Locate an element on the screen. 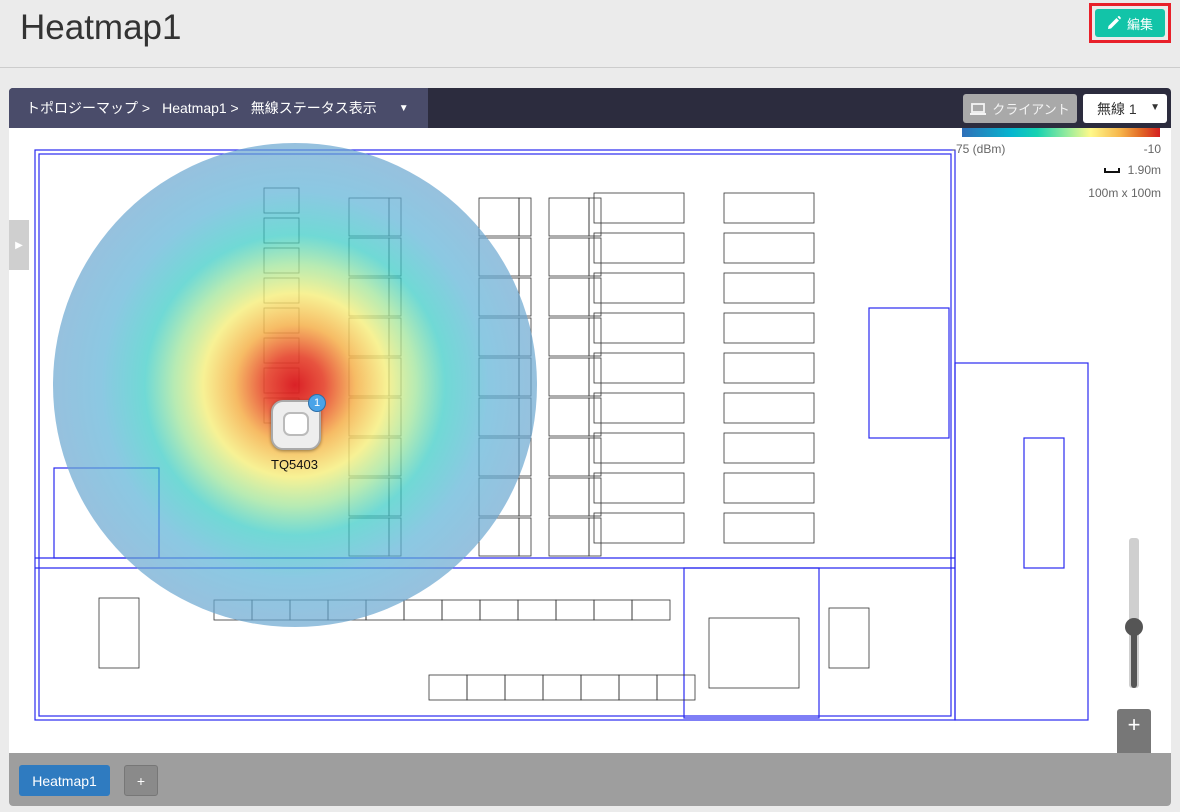 Image resolution: width=1180 pixels, height=812 pixels. divider is located at coordinates (590, 67).